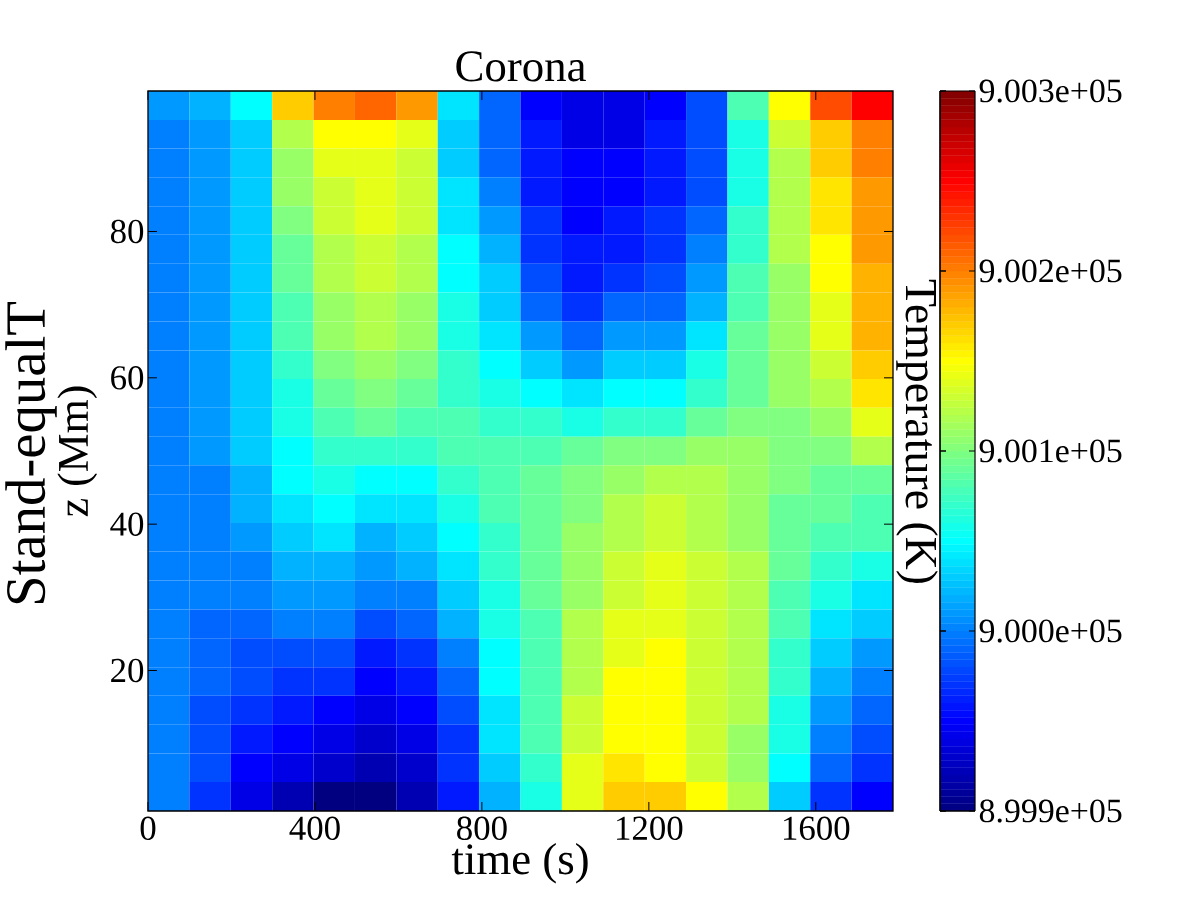  I want to click on y-tick-label: 40, so click(127, 524).